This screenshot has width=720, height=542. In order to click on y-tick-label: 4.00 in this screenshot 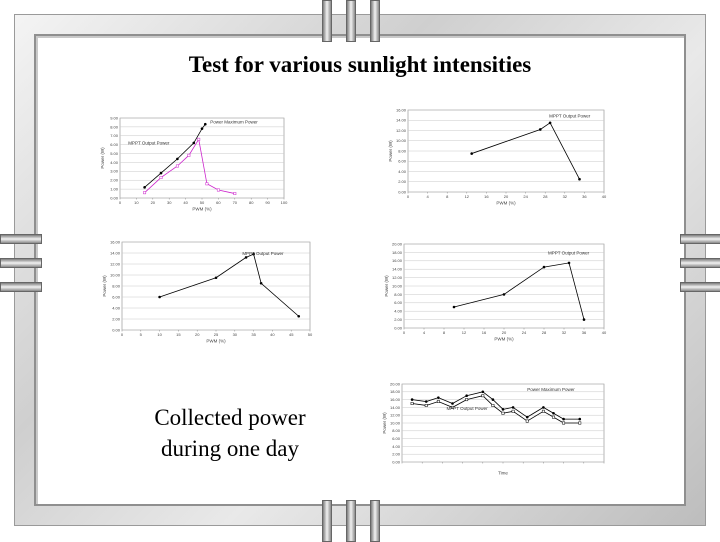, I will do `click(396, 446)`.